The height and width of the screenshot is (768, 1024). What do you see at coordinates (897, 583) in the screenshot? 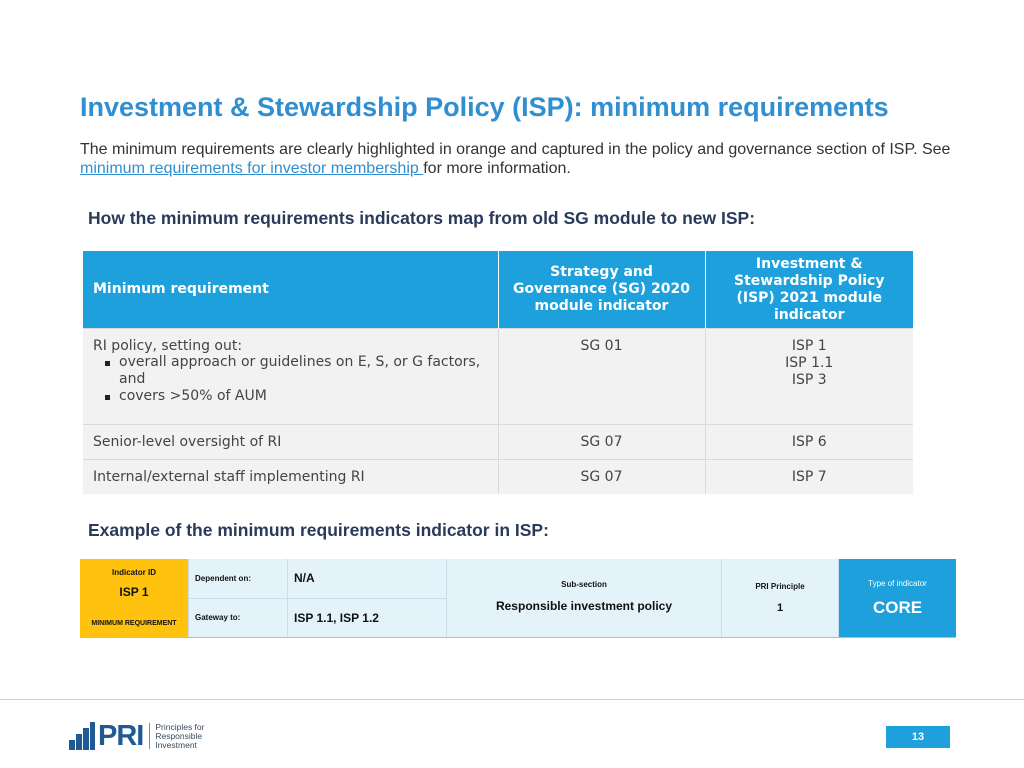
I see `indicator-type-label: Type of indicator` at bounding box center [897, 583].